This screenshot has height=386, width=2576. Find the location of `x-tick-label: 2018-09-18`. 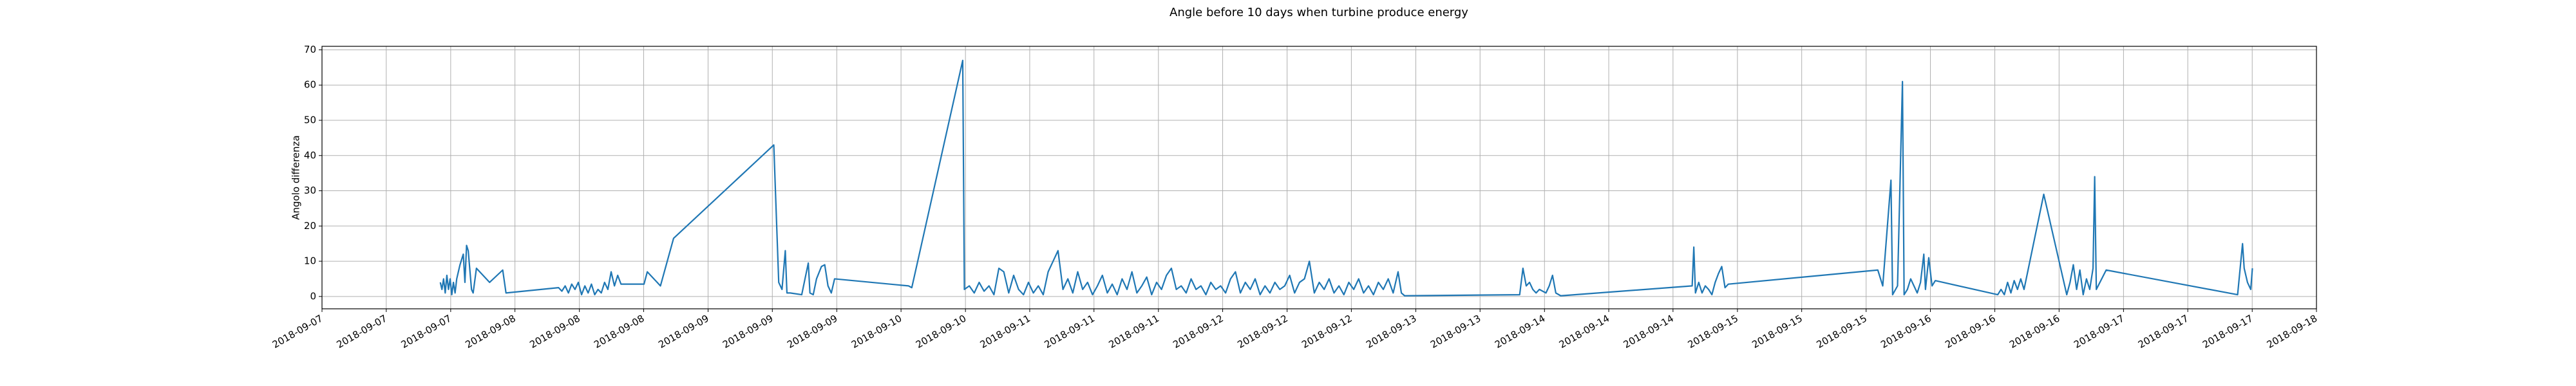

x-tick-label: 2018-09-18 is located at coordinates (2293, 332).